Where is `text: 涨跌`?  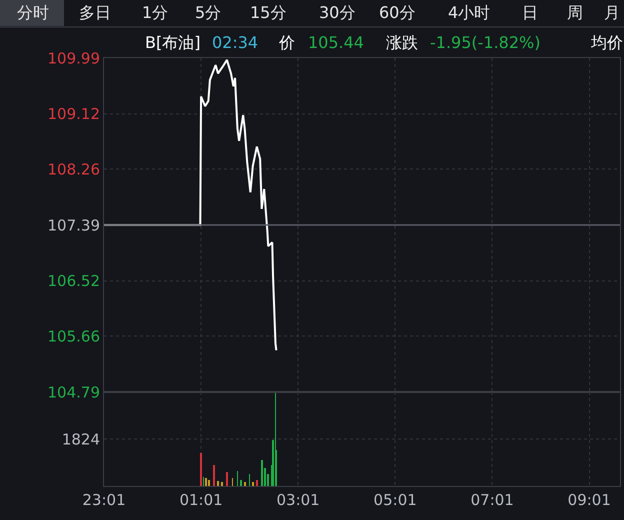
text: 涨跌 is located at coordinates (402, 42).